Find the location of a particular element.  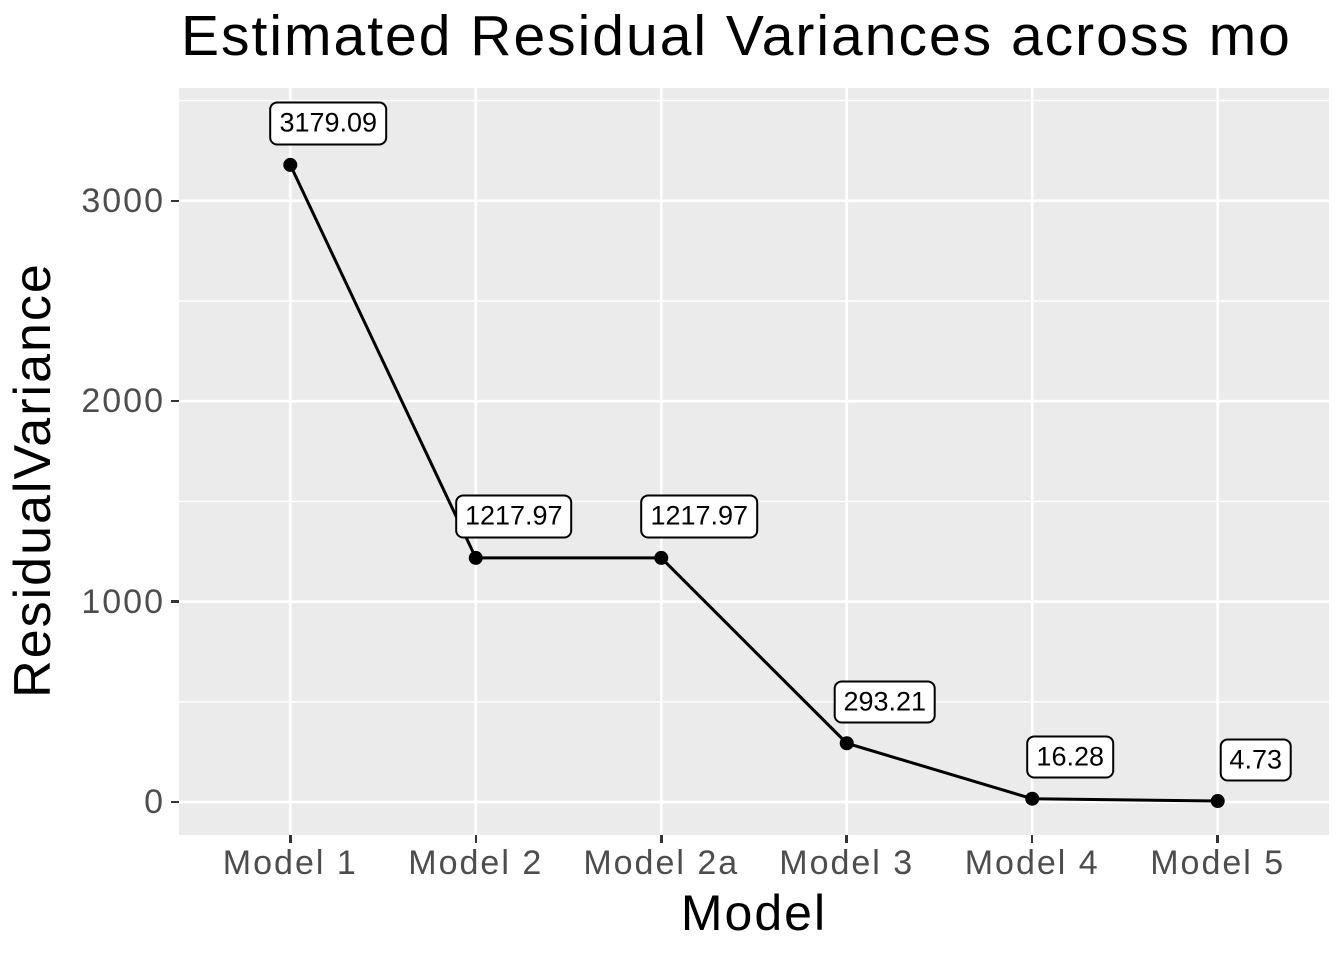

x-tick-label: Model 3 is located at coordinates (847, 863).